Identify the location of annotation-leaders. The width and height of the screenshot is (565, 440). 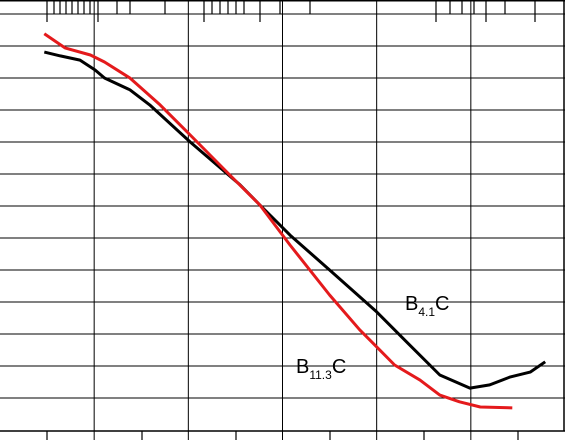
(387, 334).